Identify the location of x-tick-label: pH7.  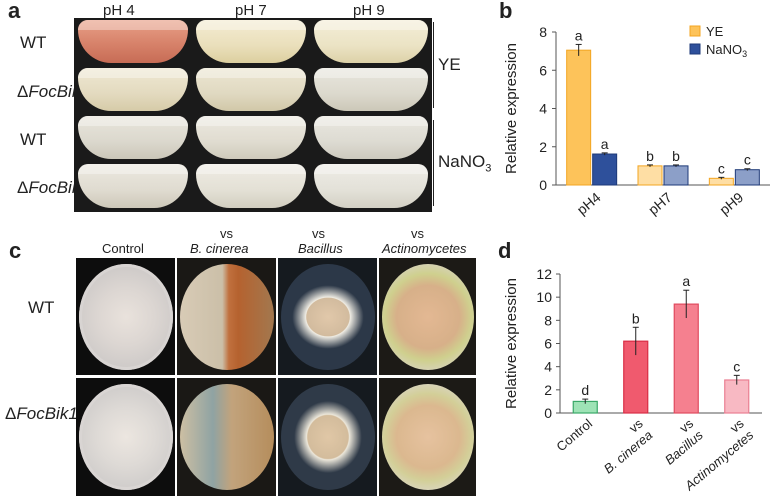
(660, 203).